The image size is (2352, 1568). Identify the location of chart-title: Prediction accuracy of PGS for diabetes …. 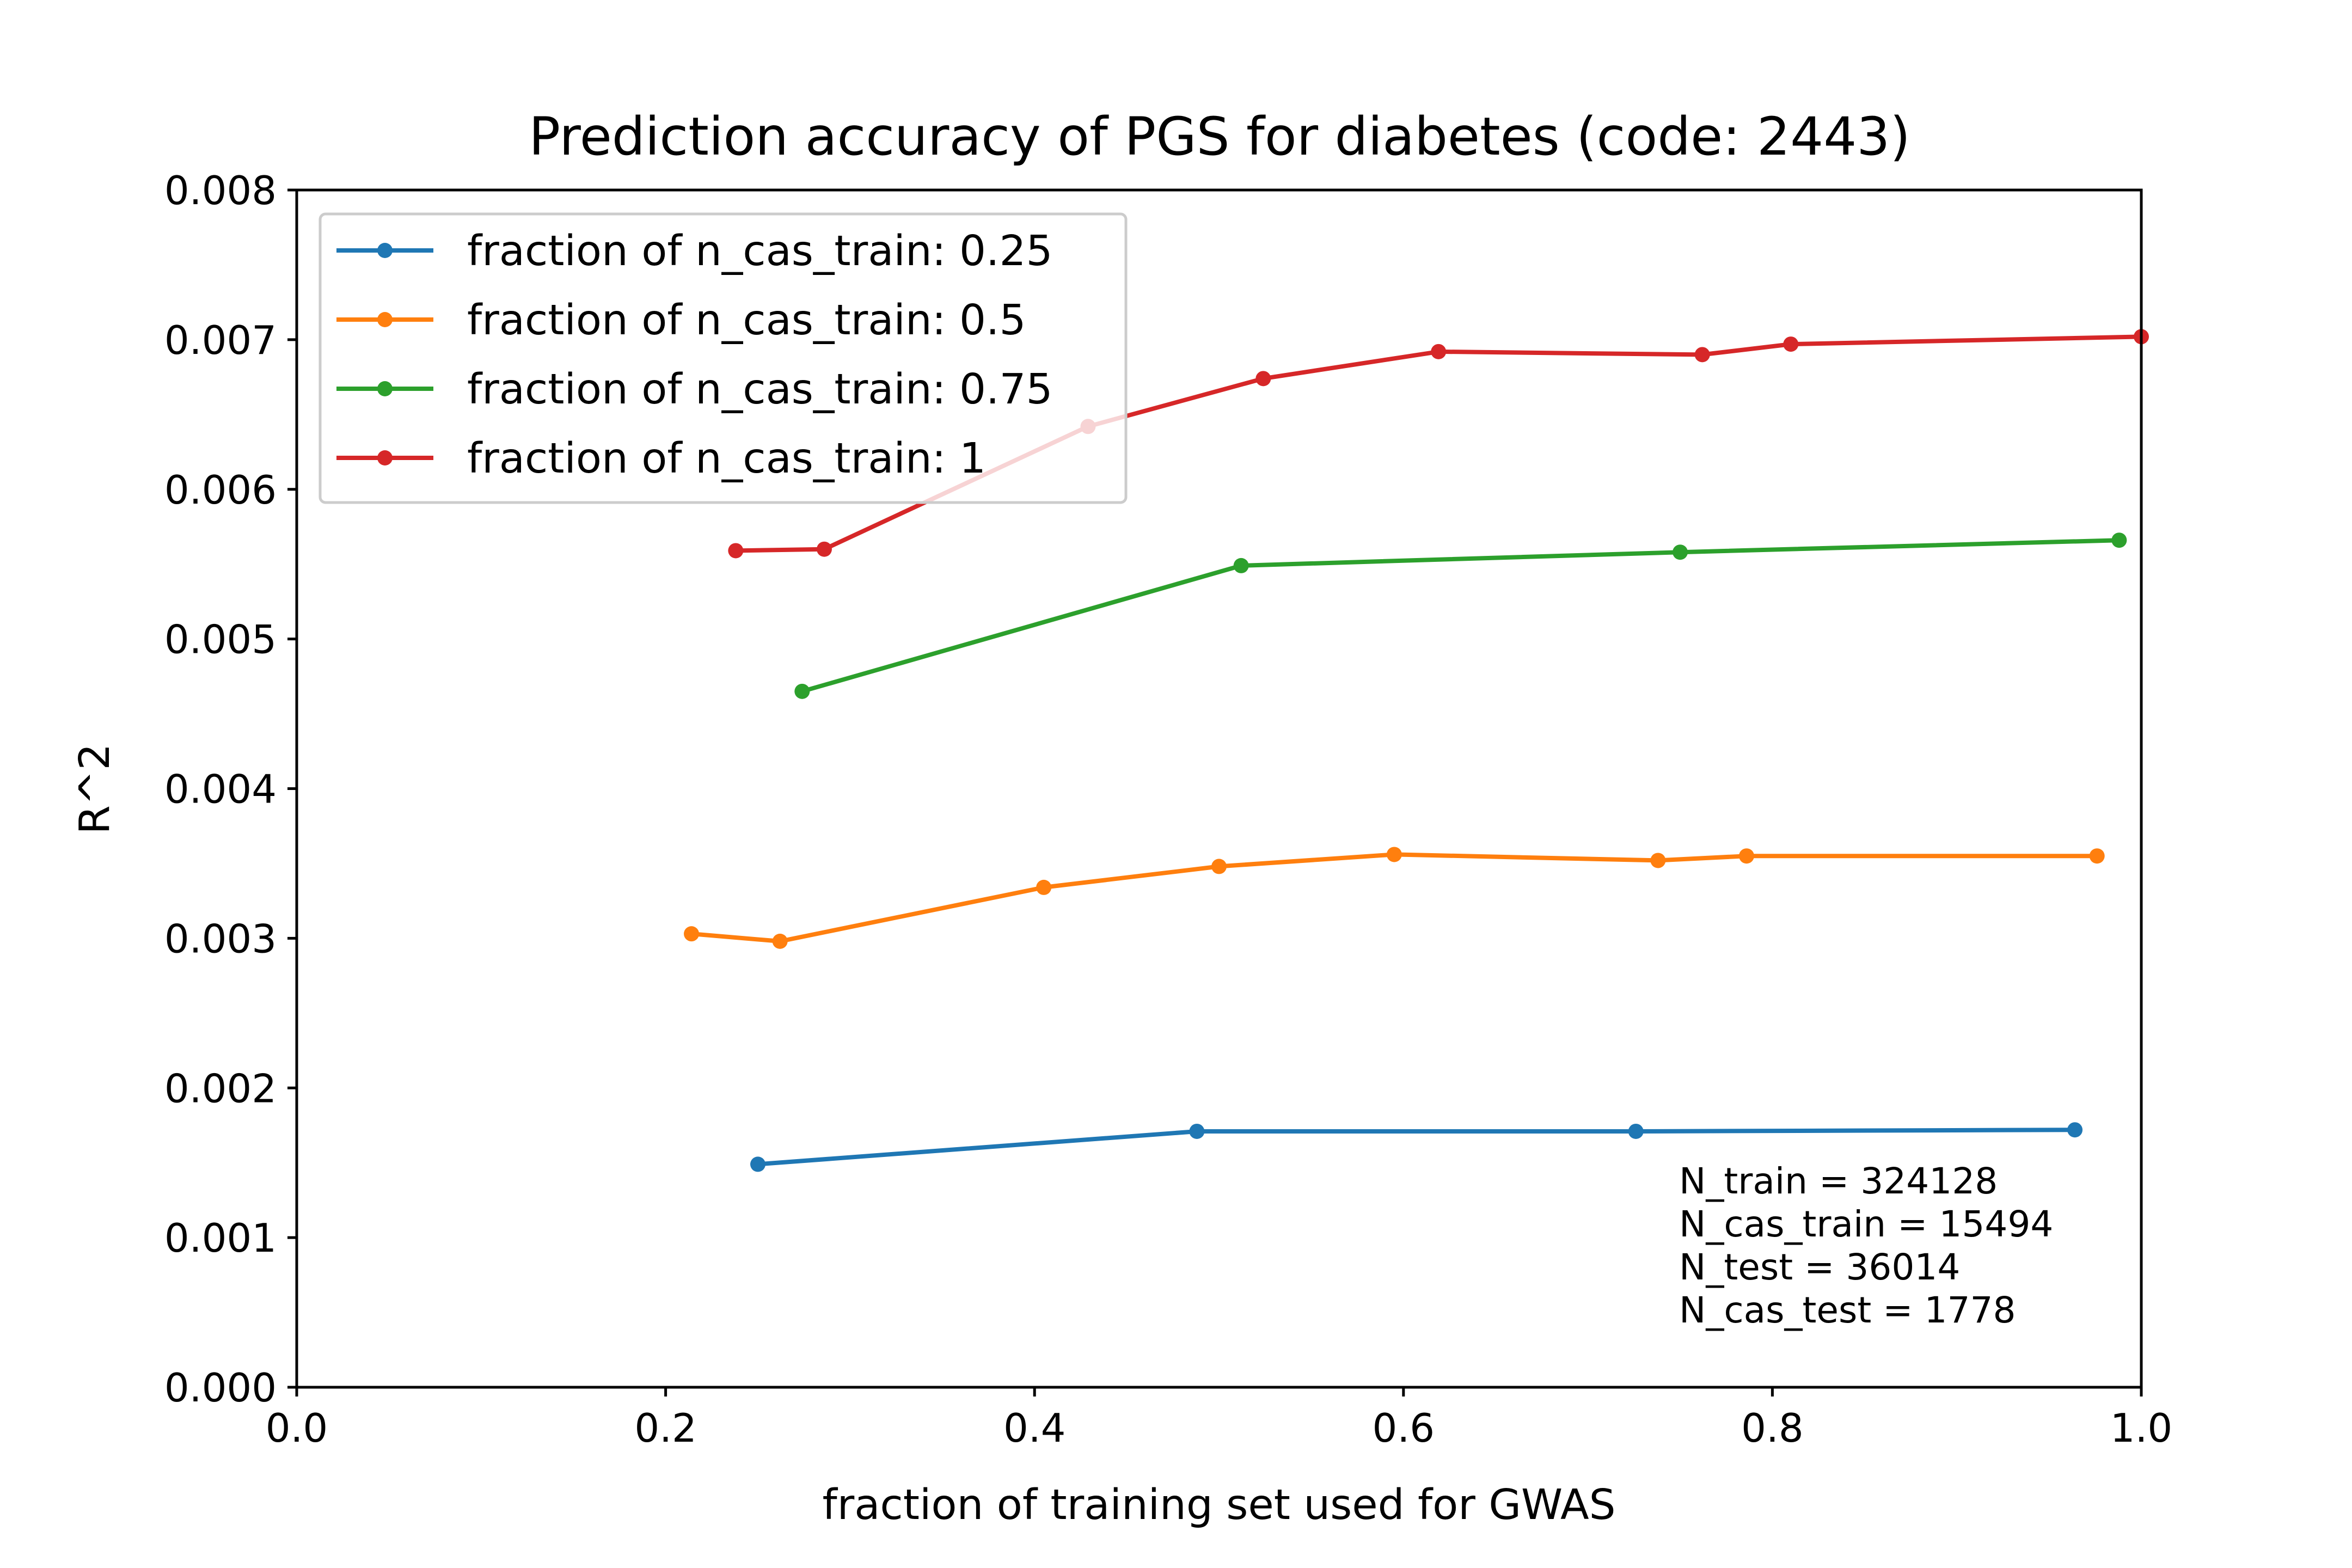
(1219, 136).